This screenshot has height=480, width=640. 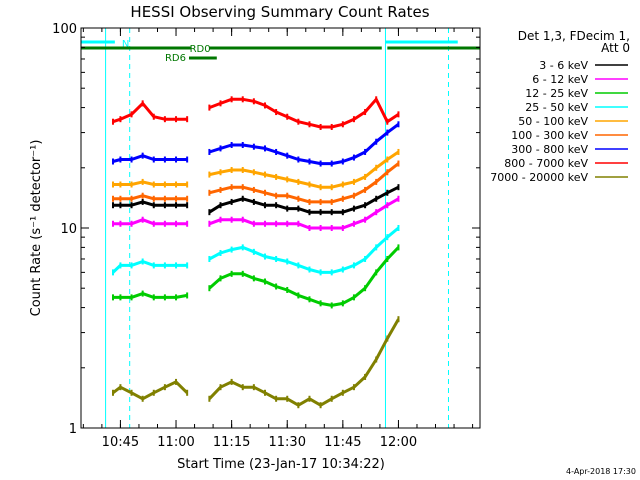 I want to click on legend-label-4: 50 - 100 keV, so click(x=553, y=121).